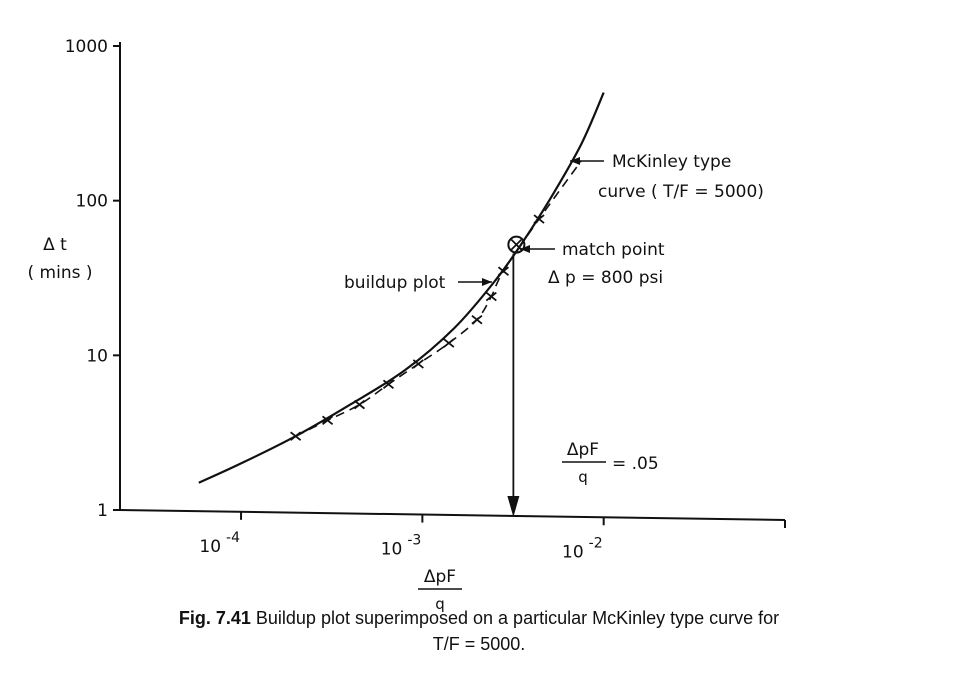 The height and width of the screenshot is (698, 958). What do you see at coordinates (479, 644) in the screenshot?
I see `figure-caption-line-2: T/F = 5000.` at bounding box center [479, 644].